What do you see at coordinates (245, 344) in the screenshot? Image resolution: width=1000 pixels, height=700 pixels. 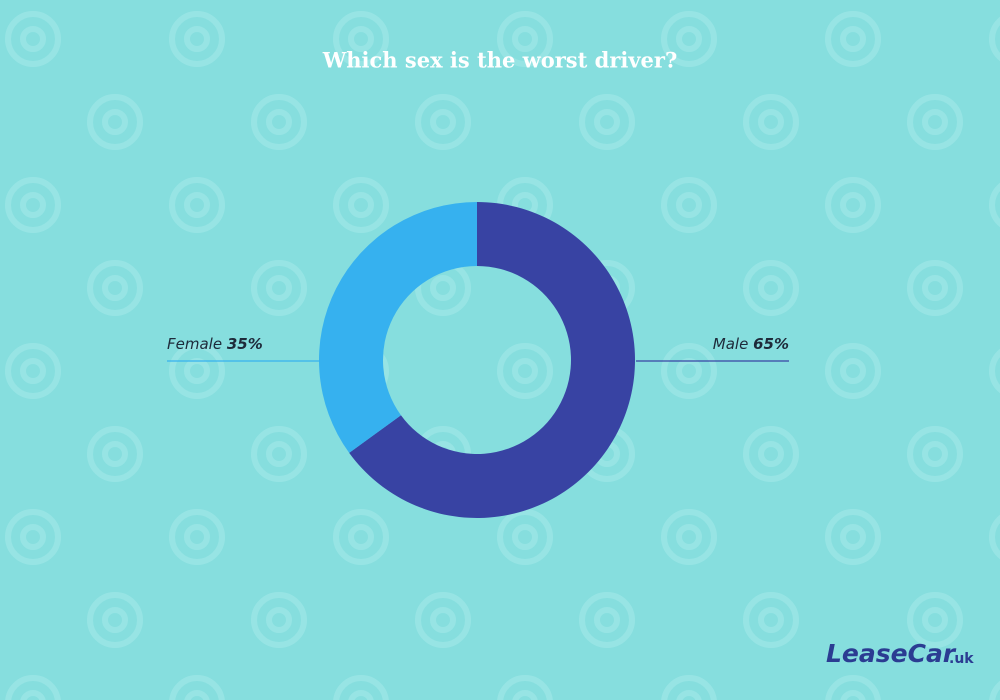 I see `value-label: 35%` at bounding box center [245, 344].